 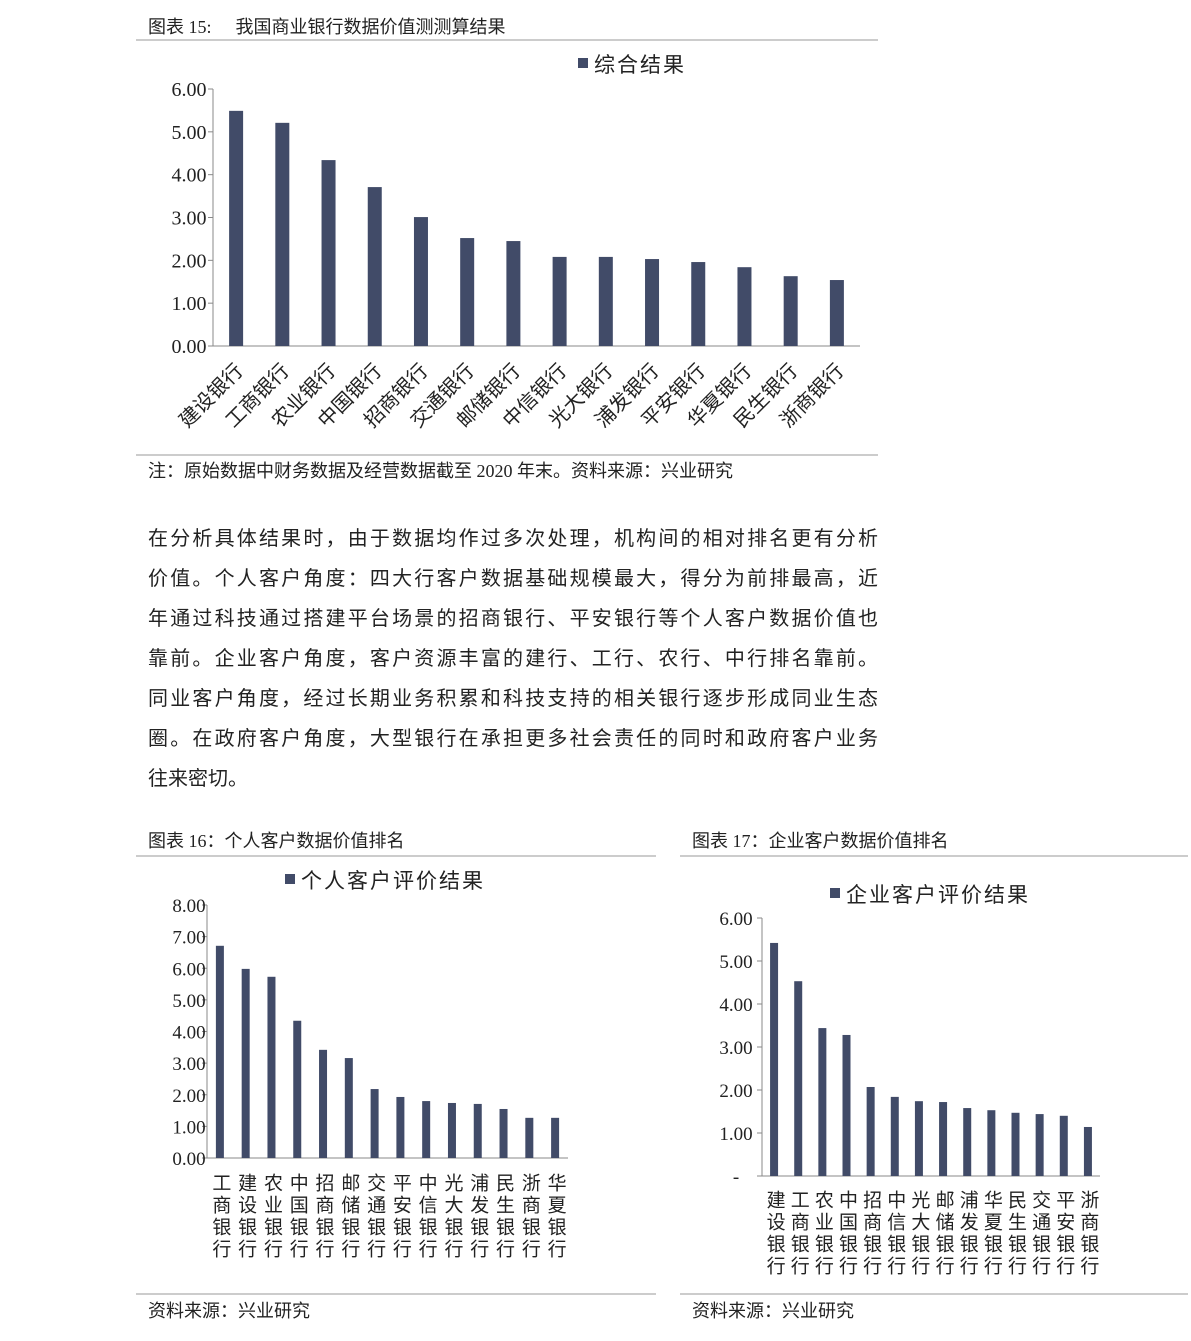 I want to click on paragraph-line: 在分析具体结果时，由于数据均作过多次处理，机构间的相对排名更有分析, so click(x=513, y=538).